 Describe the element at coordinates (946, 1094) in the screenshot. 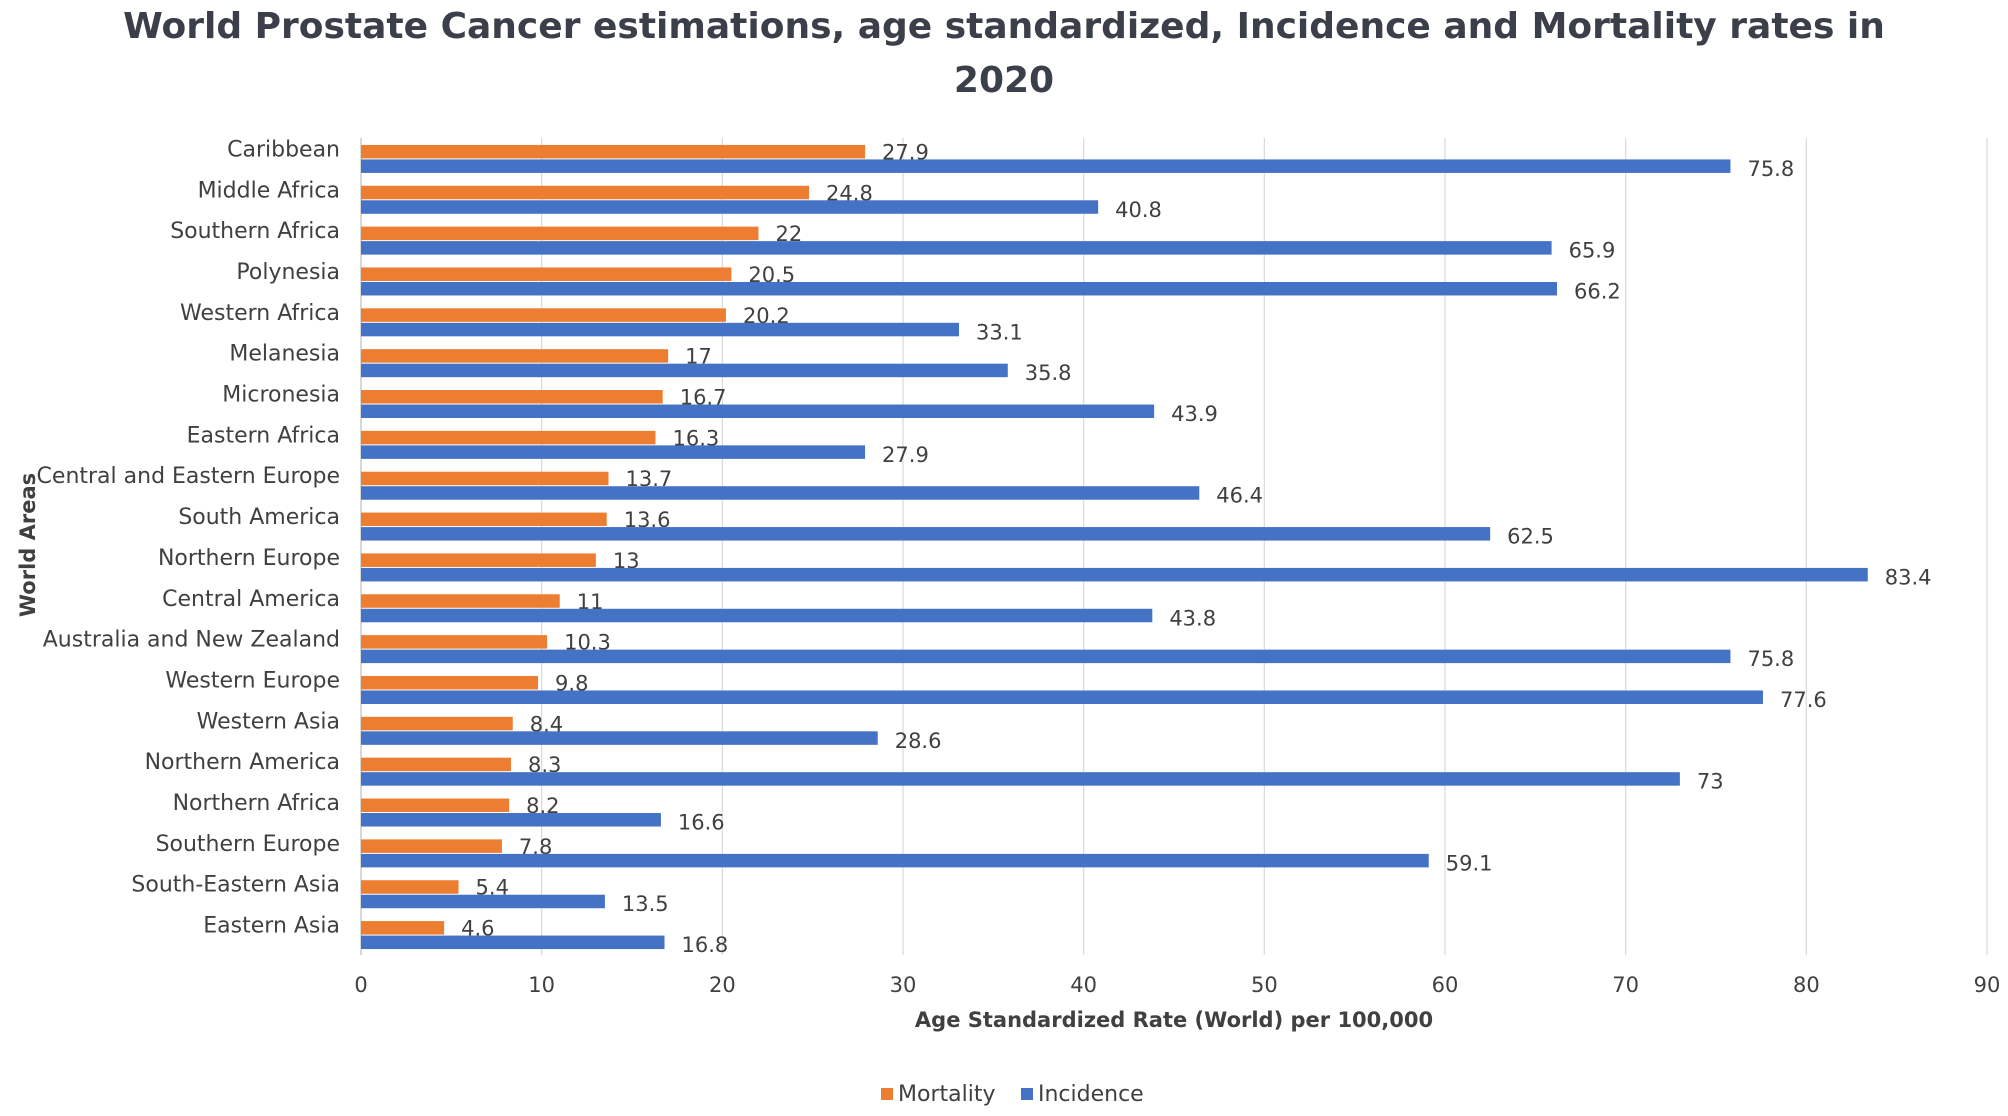

I see `mortality-legend-label: Mortality` at that location.